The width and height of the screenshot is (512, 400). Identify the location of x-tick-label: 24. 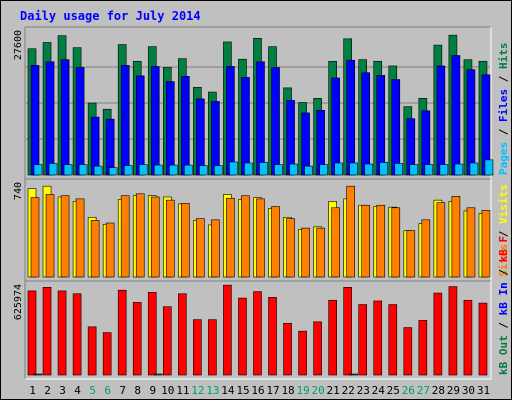
(379, 390).